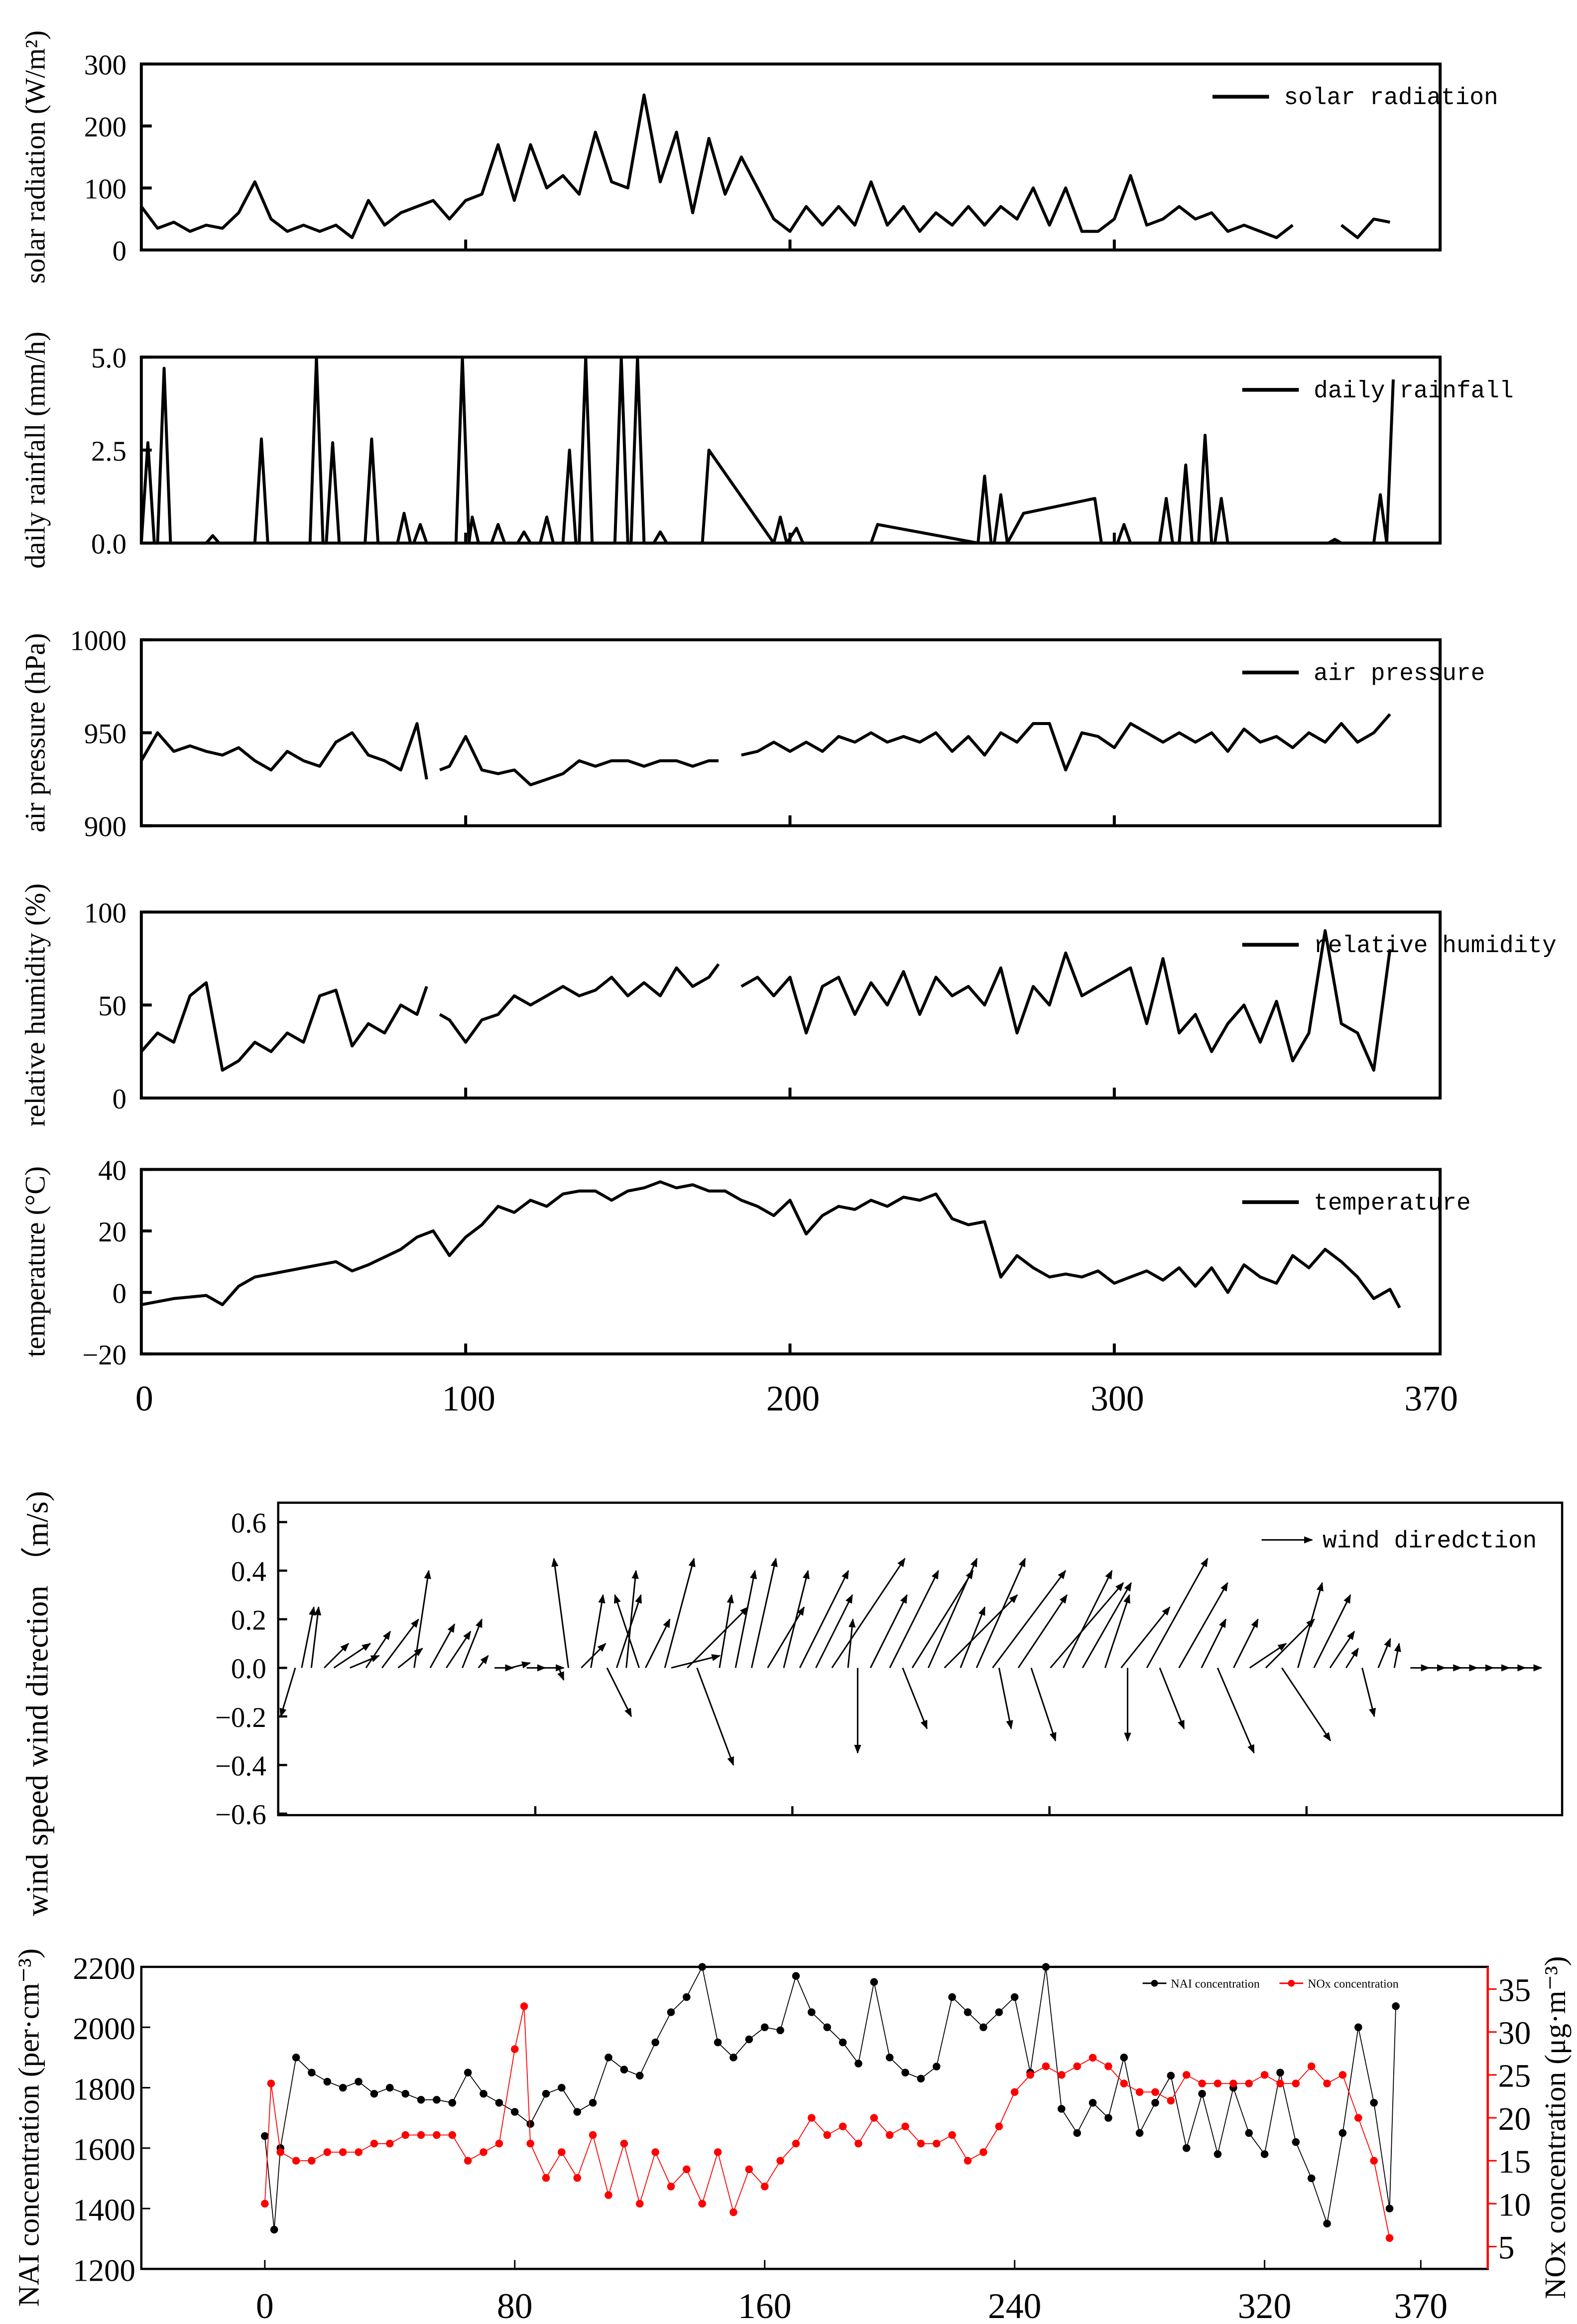 The height and width of the screenshot is (2324, 1577). I want to click on y-axis-label: daily rainfall (mm/h), so click(35, 450).